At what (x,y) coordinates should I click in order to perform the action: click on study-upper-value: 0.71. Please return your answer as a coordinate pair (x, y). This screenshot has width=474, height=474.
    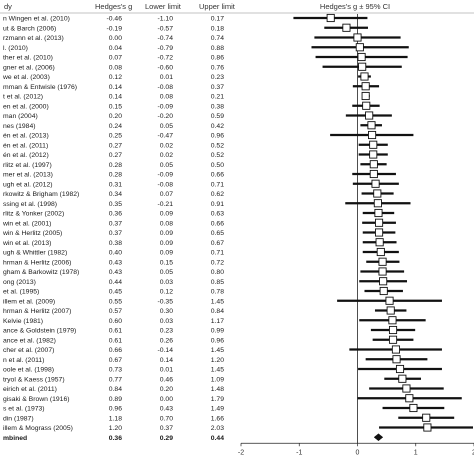
    Looking at the image, I should click on (217, 253).